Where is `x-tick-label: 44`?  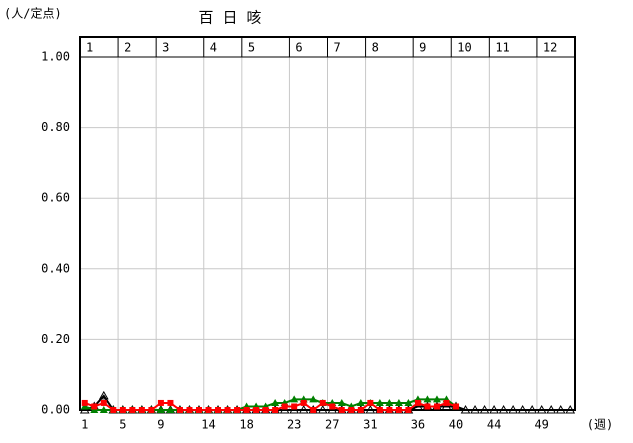
x-tick-label: 44 is located at coordinates (494, 425).